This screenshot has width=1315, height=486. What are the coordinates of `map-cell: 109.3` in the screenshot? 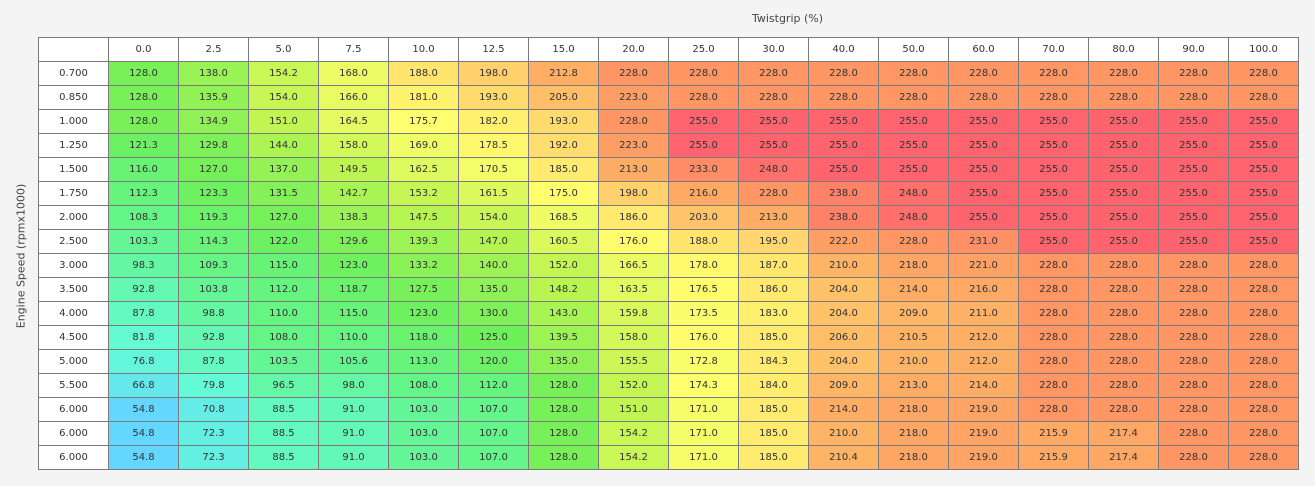 It's located at (213, 265).